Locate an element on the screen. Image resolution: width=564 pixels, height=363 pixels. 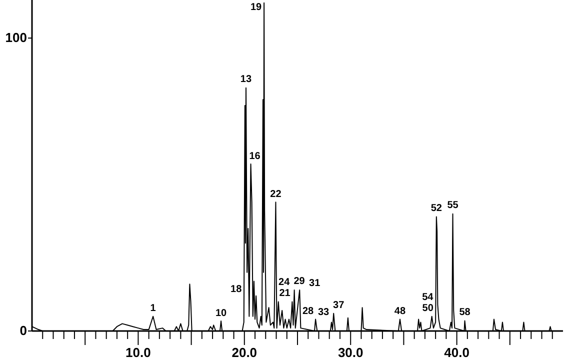
annotation: 54 is located at coordinates (428, 297).